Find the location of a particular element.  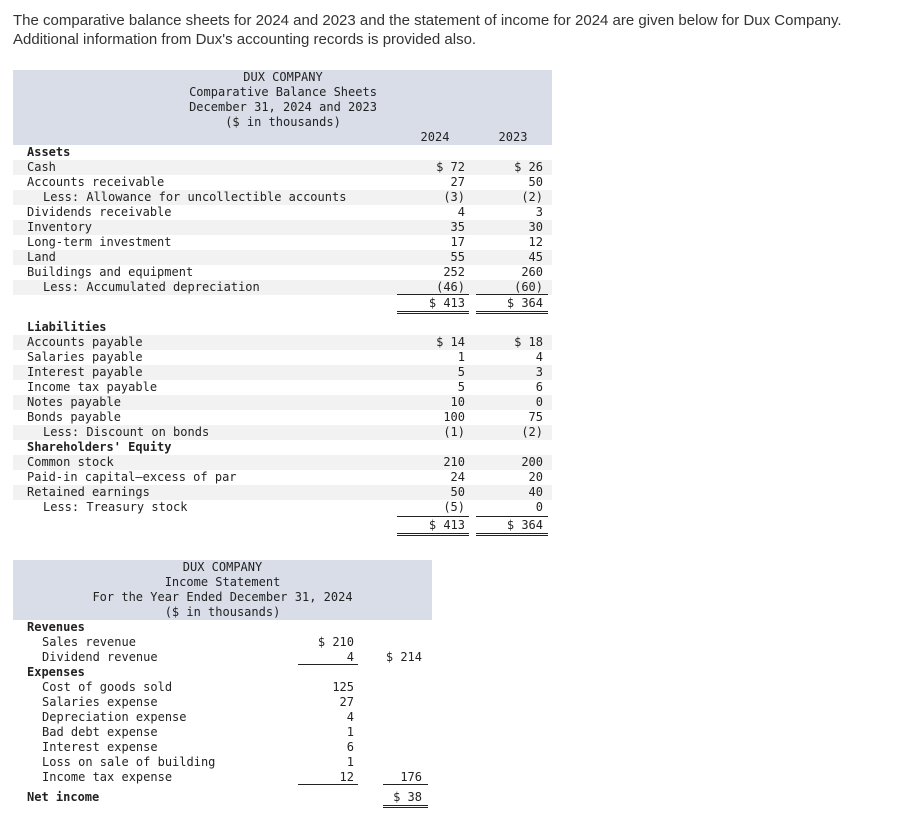

expense-item-label: Income tax expense is located at coordinates (107, 777).